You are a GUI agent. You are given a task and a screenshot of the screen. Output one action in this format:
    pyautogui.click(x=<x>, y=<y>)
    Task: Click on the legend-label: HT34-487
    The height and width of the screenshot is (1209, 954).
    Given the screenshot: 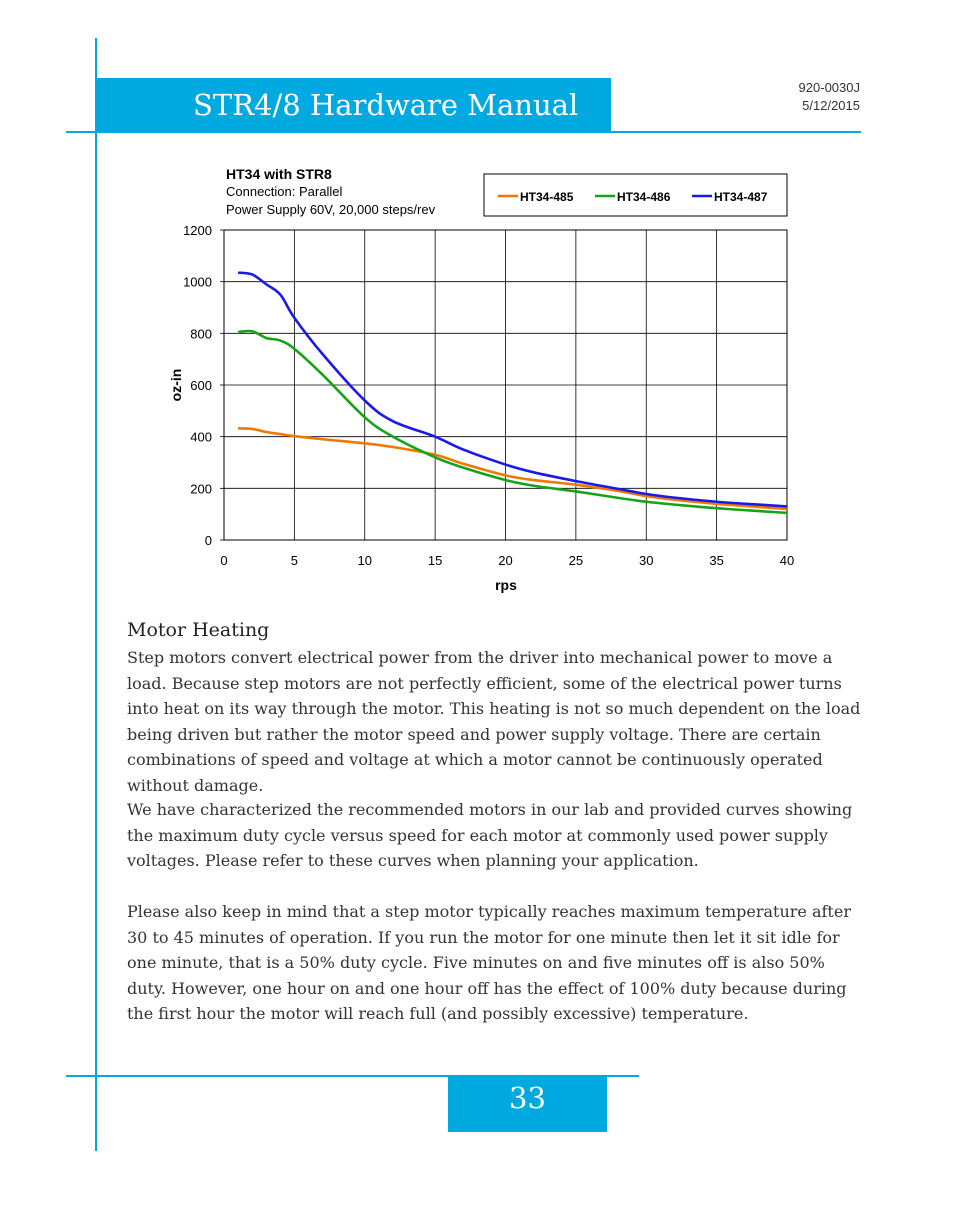 What is the action you would take?
    pyautogui.click(x=741, y=197)
    